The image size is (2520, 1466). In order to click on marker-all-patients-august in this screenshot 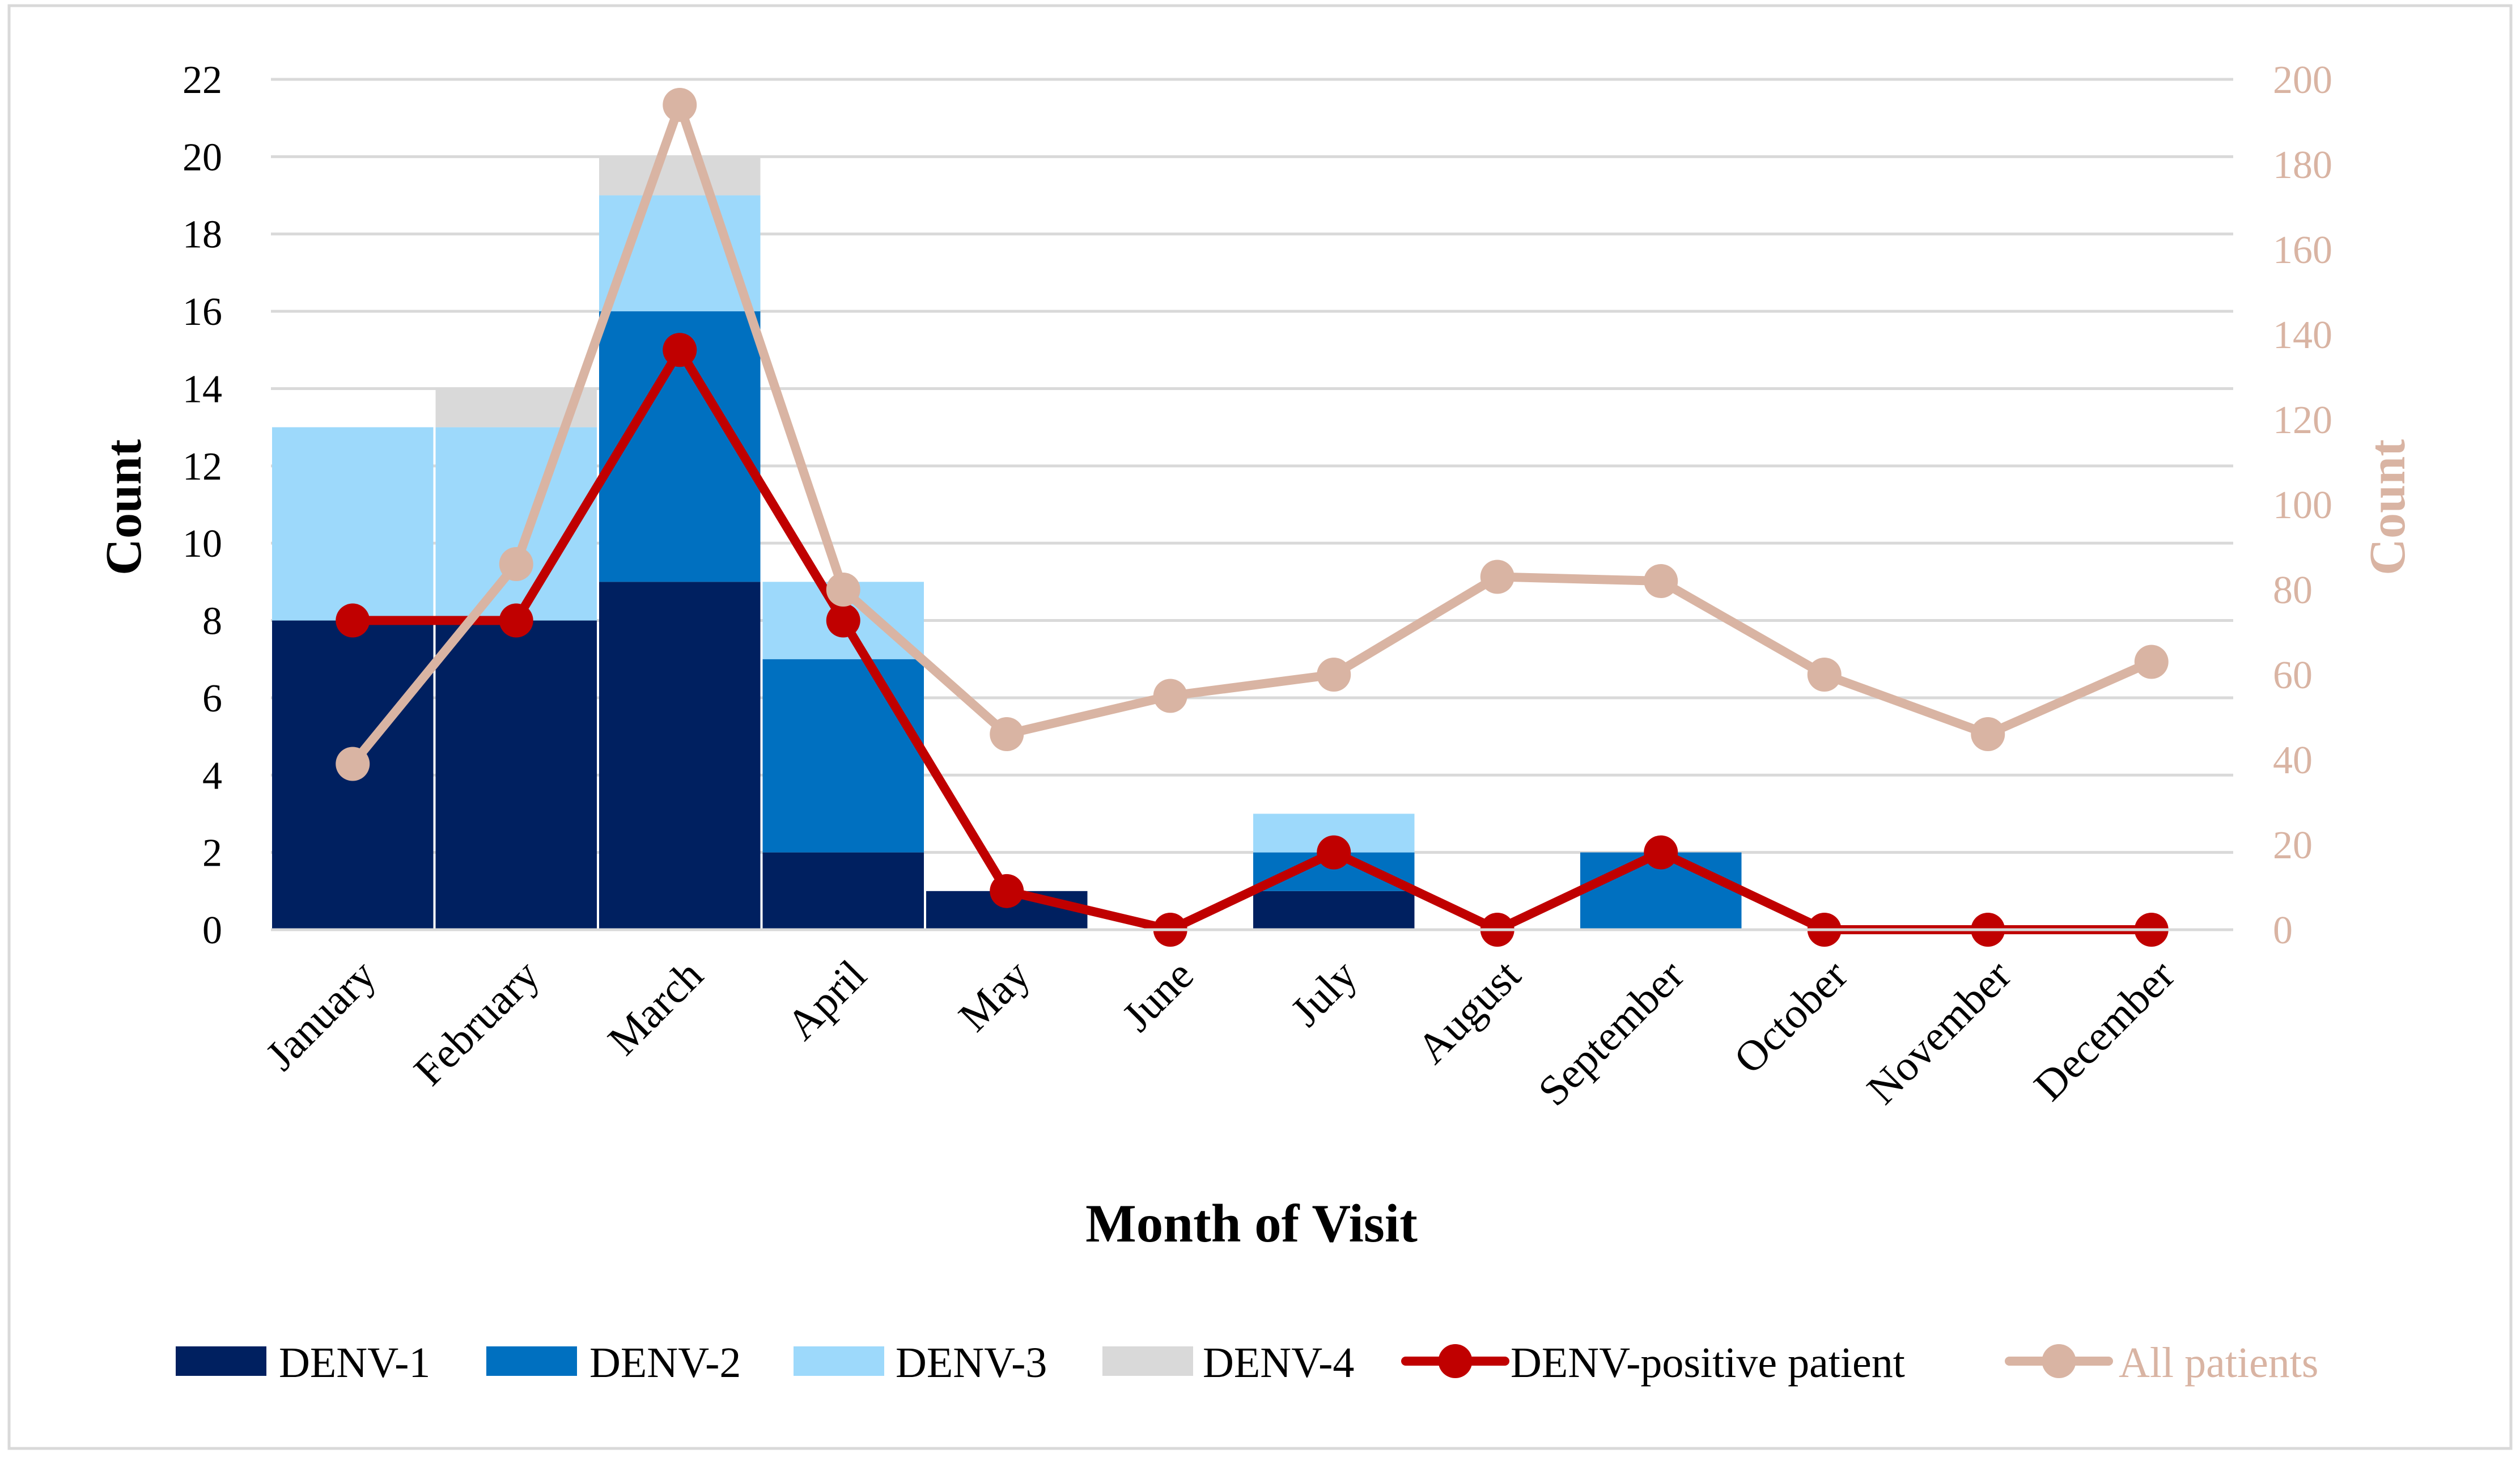, I will do `click(1497, 577)`.